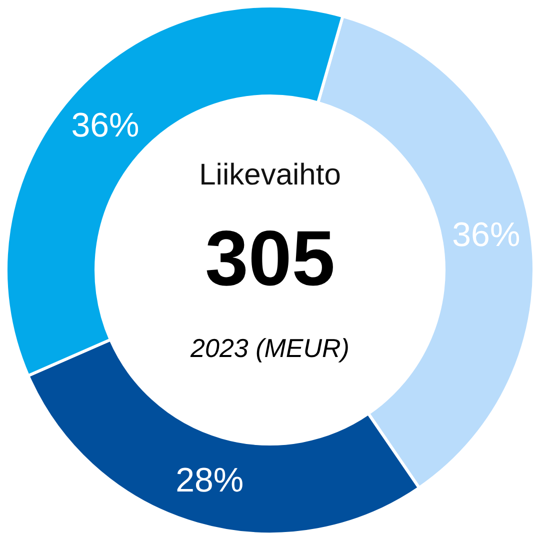 The width and height of the screenshot is (539, 539). I want to click on text: 305, so click(270, 258).